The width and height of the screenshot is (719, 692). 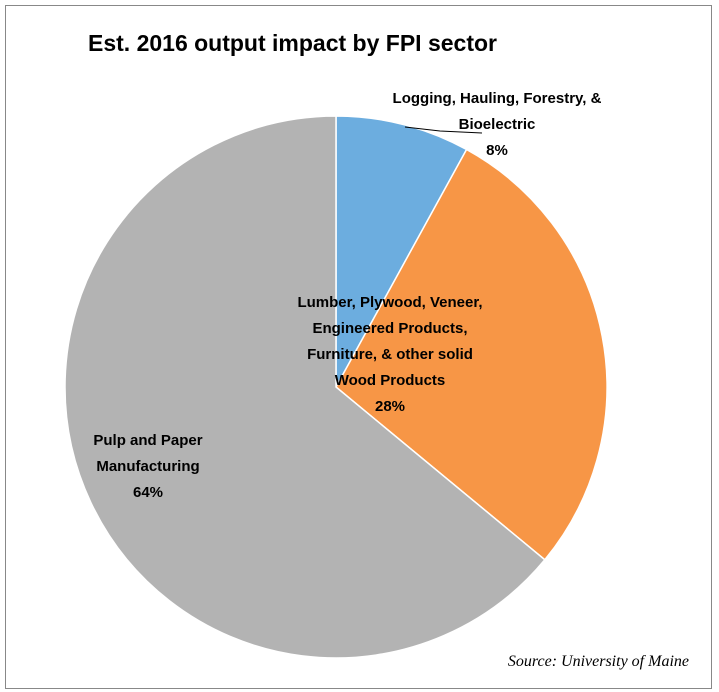 What do you see at coordinates (390, 406) in the screenshot?
I see `value-label: 28%` at bounding box center [390, 406].